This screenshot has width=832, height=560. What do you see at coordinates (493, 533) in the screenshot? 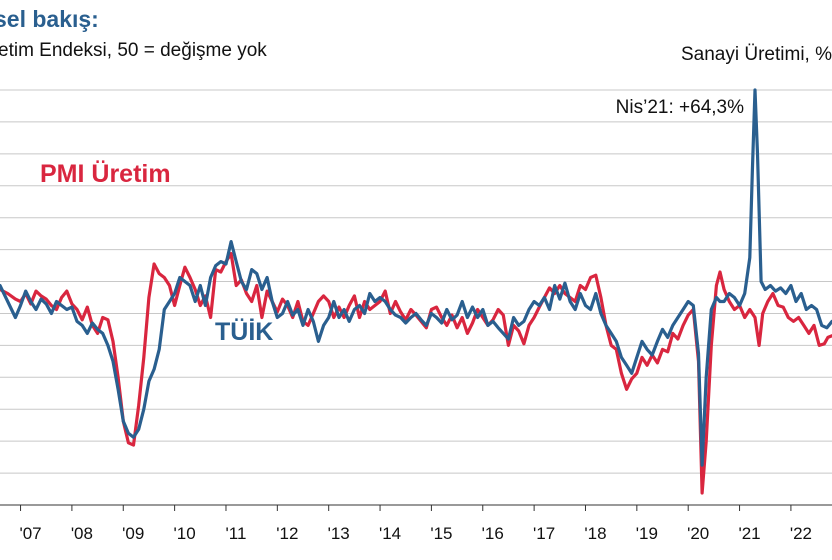
I see `x-tick-label: '16` at bounding box center [493, 533].